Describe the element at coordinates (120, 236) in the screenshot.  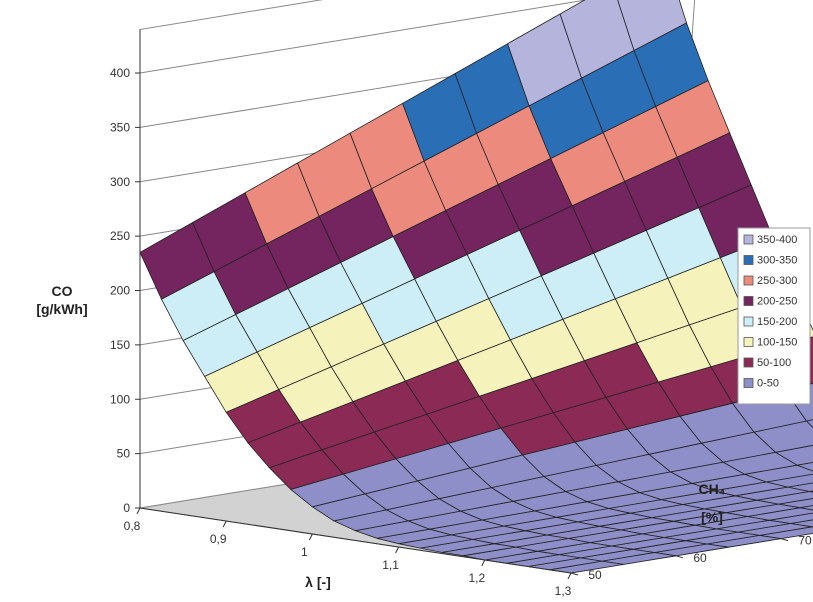
I see `z-tick-label: 250` at that location.